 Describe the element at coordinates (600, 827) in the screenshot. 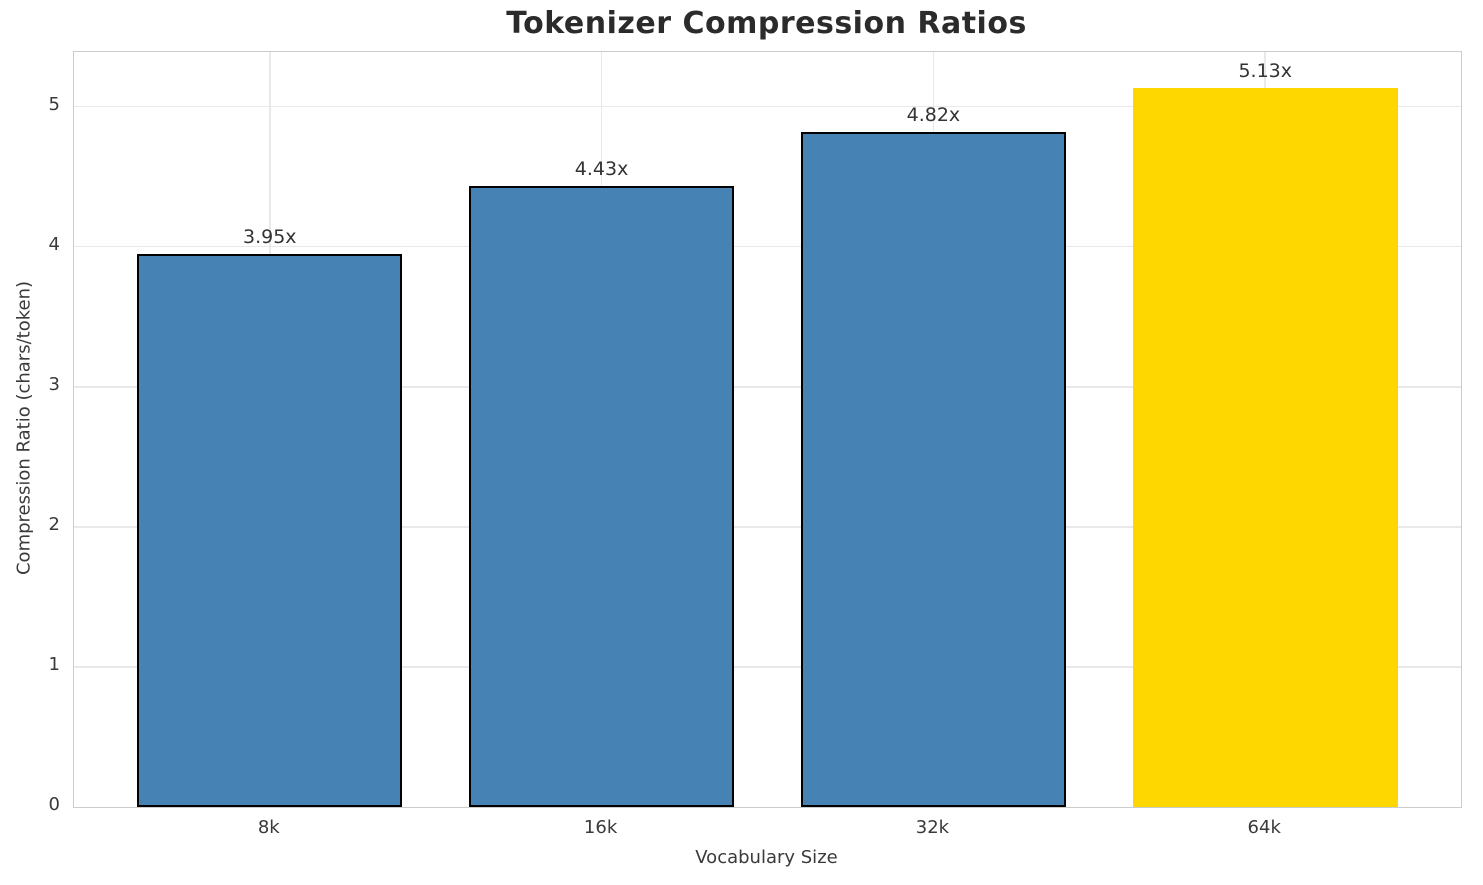

I see `x-tick-label: 16k` at that location.